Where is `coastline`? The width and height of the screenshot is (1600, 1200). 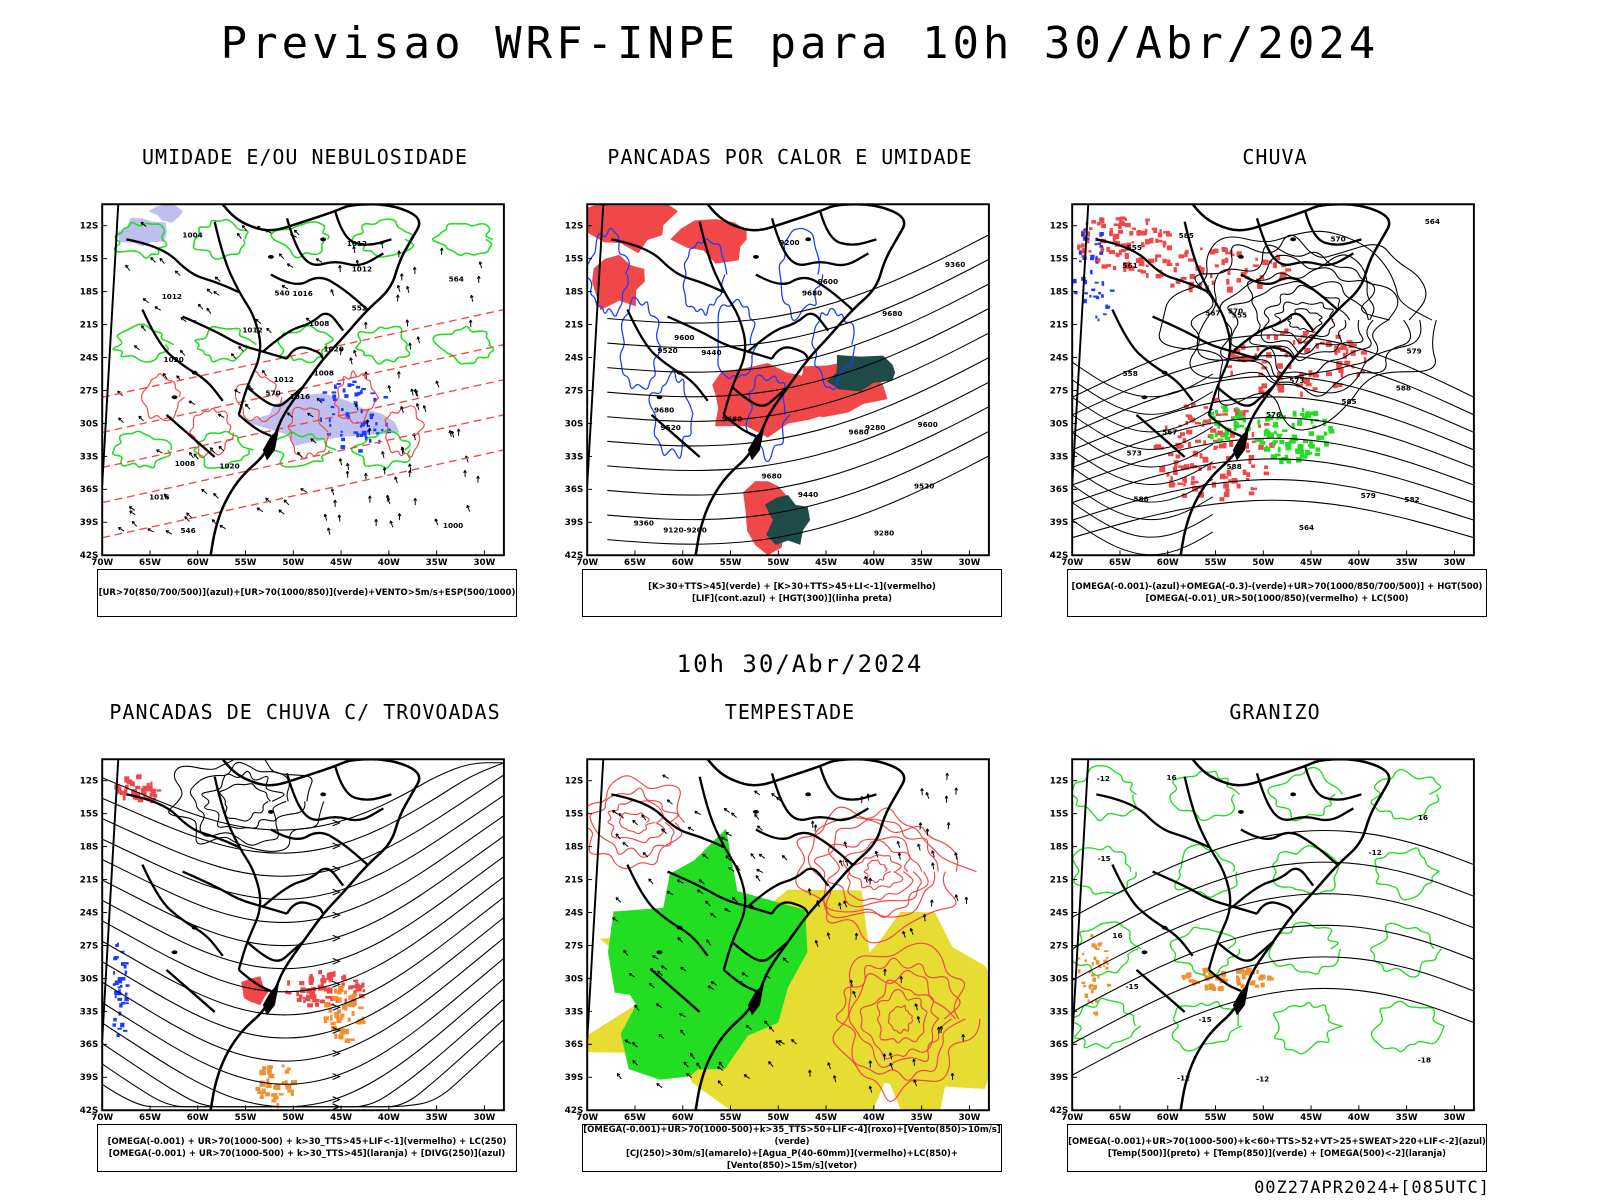
coastline is located at coordinates (1285, 935).